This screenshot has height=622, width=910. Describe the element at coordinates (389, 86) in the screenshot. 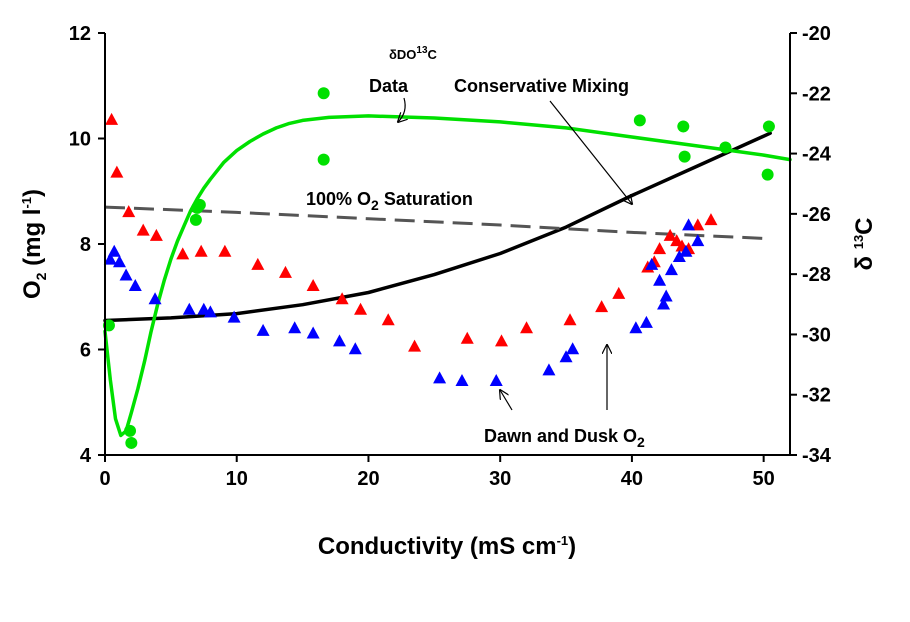

I see `annotation-data-label: Data` at that location.